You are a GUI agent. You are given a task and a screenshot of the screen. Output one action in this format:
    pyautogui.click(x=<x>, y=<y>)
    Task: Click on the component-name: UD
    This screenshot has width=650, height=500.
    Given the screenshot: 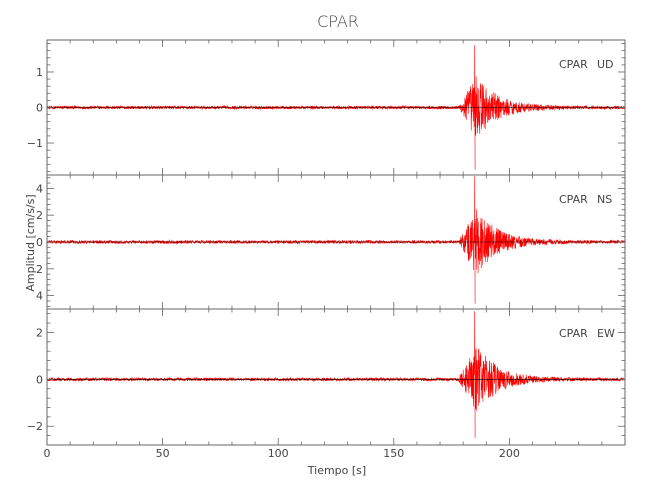 What is the action you would take?
    pyautogui.click(x=605, y=64)
    